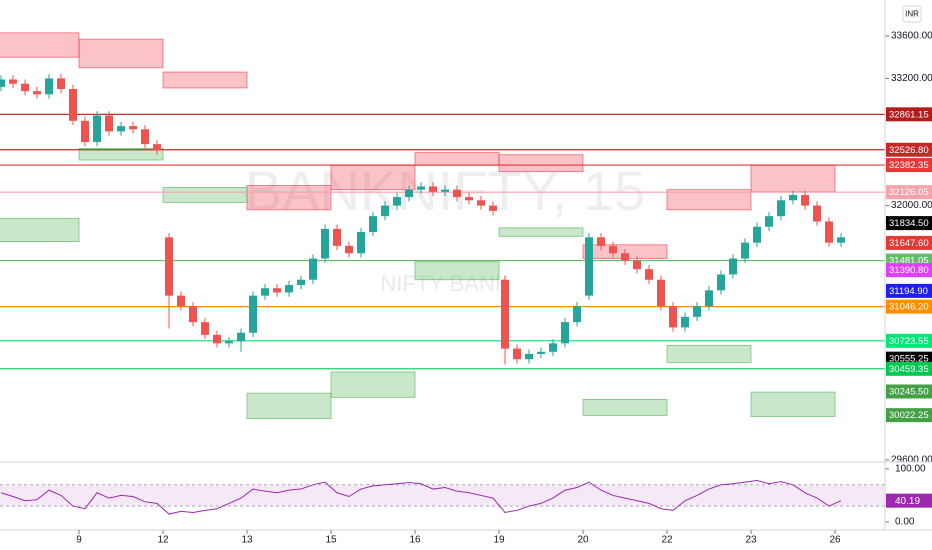 This screenshot has width=932, height=550. Describe the element at coordinates (445, 283) in the screenshot. I see `watermark-subtitle: NIFTY BANK` at that location.